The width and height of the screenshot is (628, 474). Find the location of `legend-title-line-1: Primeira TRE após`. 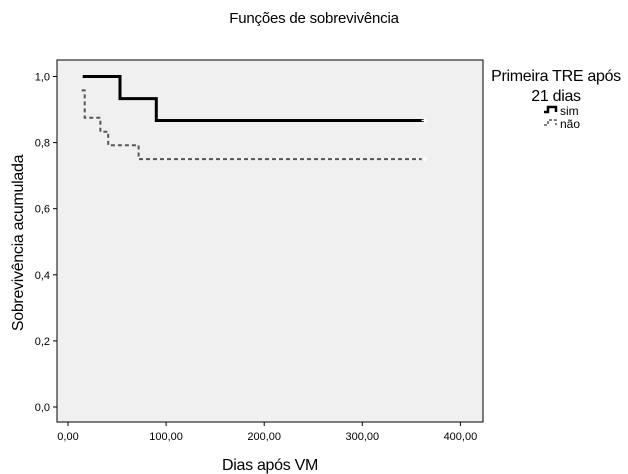

legend-title-line-1: Primeira TRE após is located at coordinates (556, 76).